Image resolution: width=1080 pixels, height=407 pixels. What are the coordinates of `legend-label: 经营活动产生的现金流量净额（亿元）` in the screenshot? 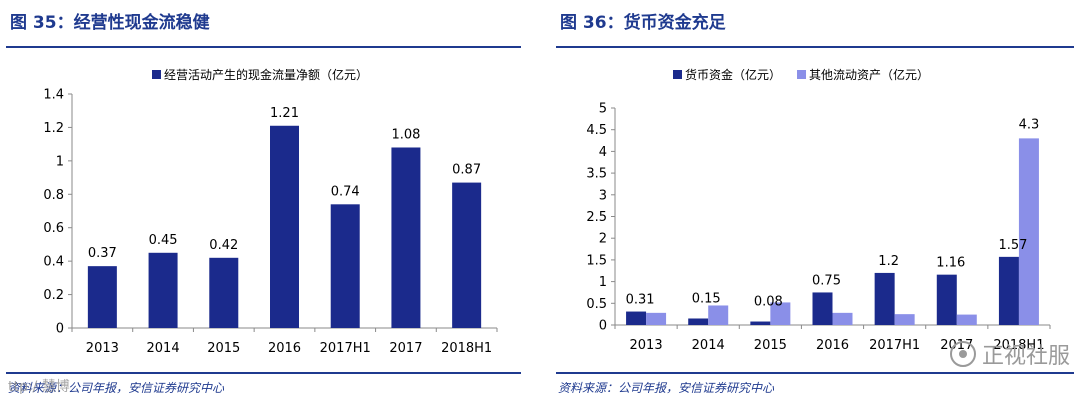 It's located at (266, 74).